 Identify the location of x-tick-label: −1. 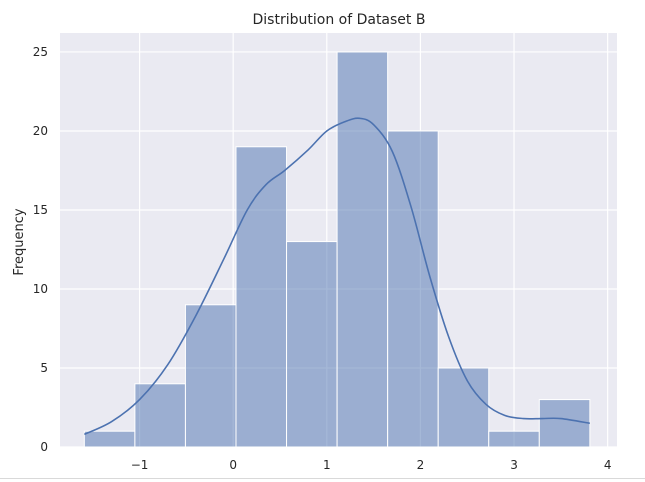
(140, 465).